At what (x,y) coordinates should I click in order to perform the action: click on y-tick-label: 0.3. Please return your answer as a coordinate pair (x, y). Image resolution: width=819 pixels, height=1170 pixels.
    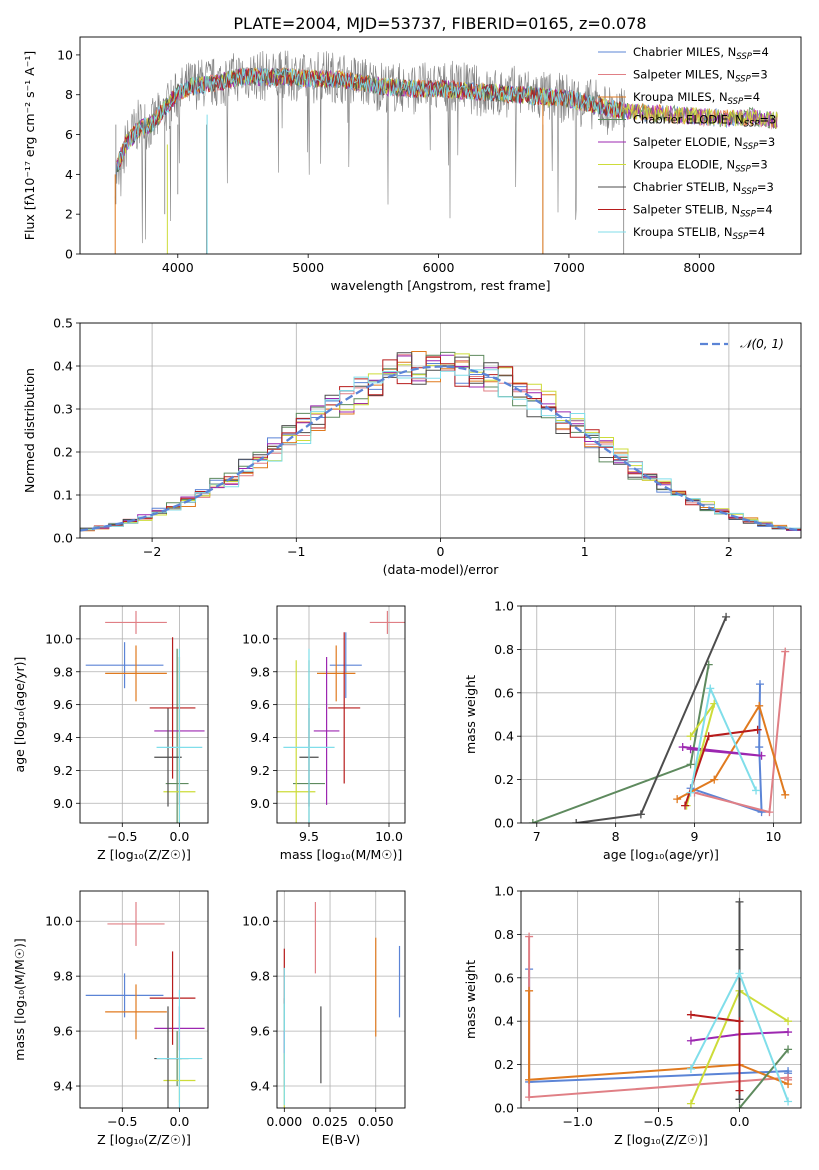
    Looking at the image, I should click on (63, 409).